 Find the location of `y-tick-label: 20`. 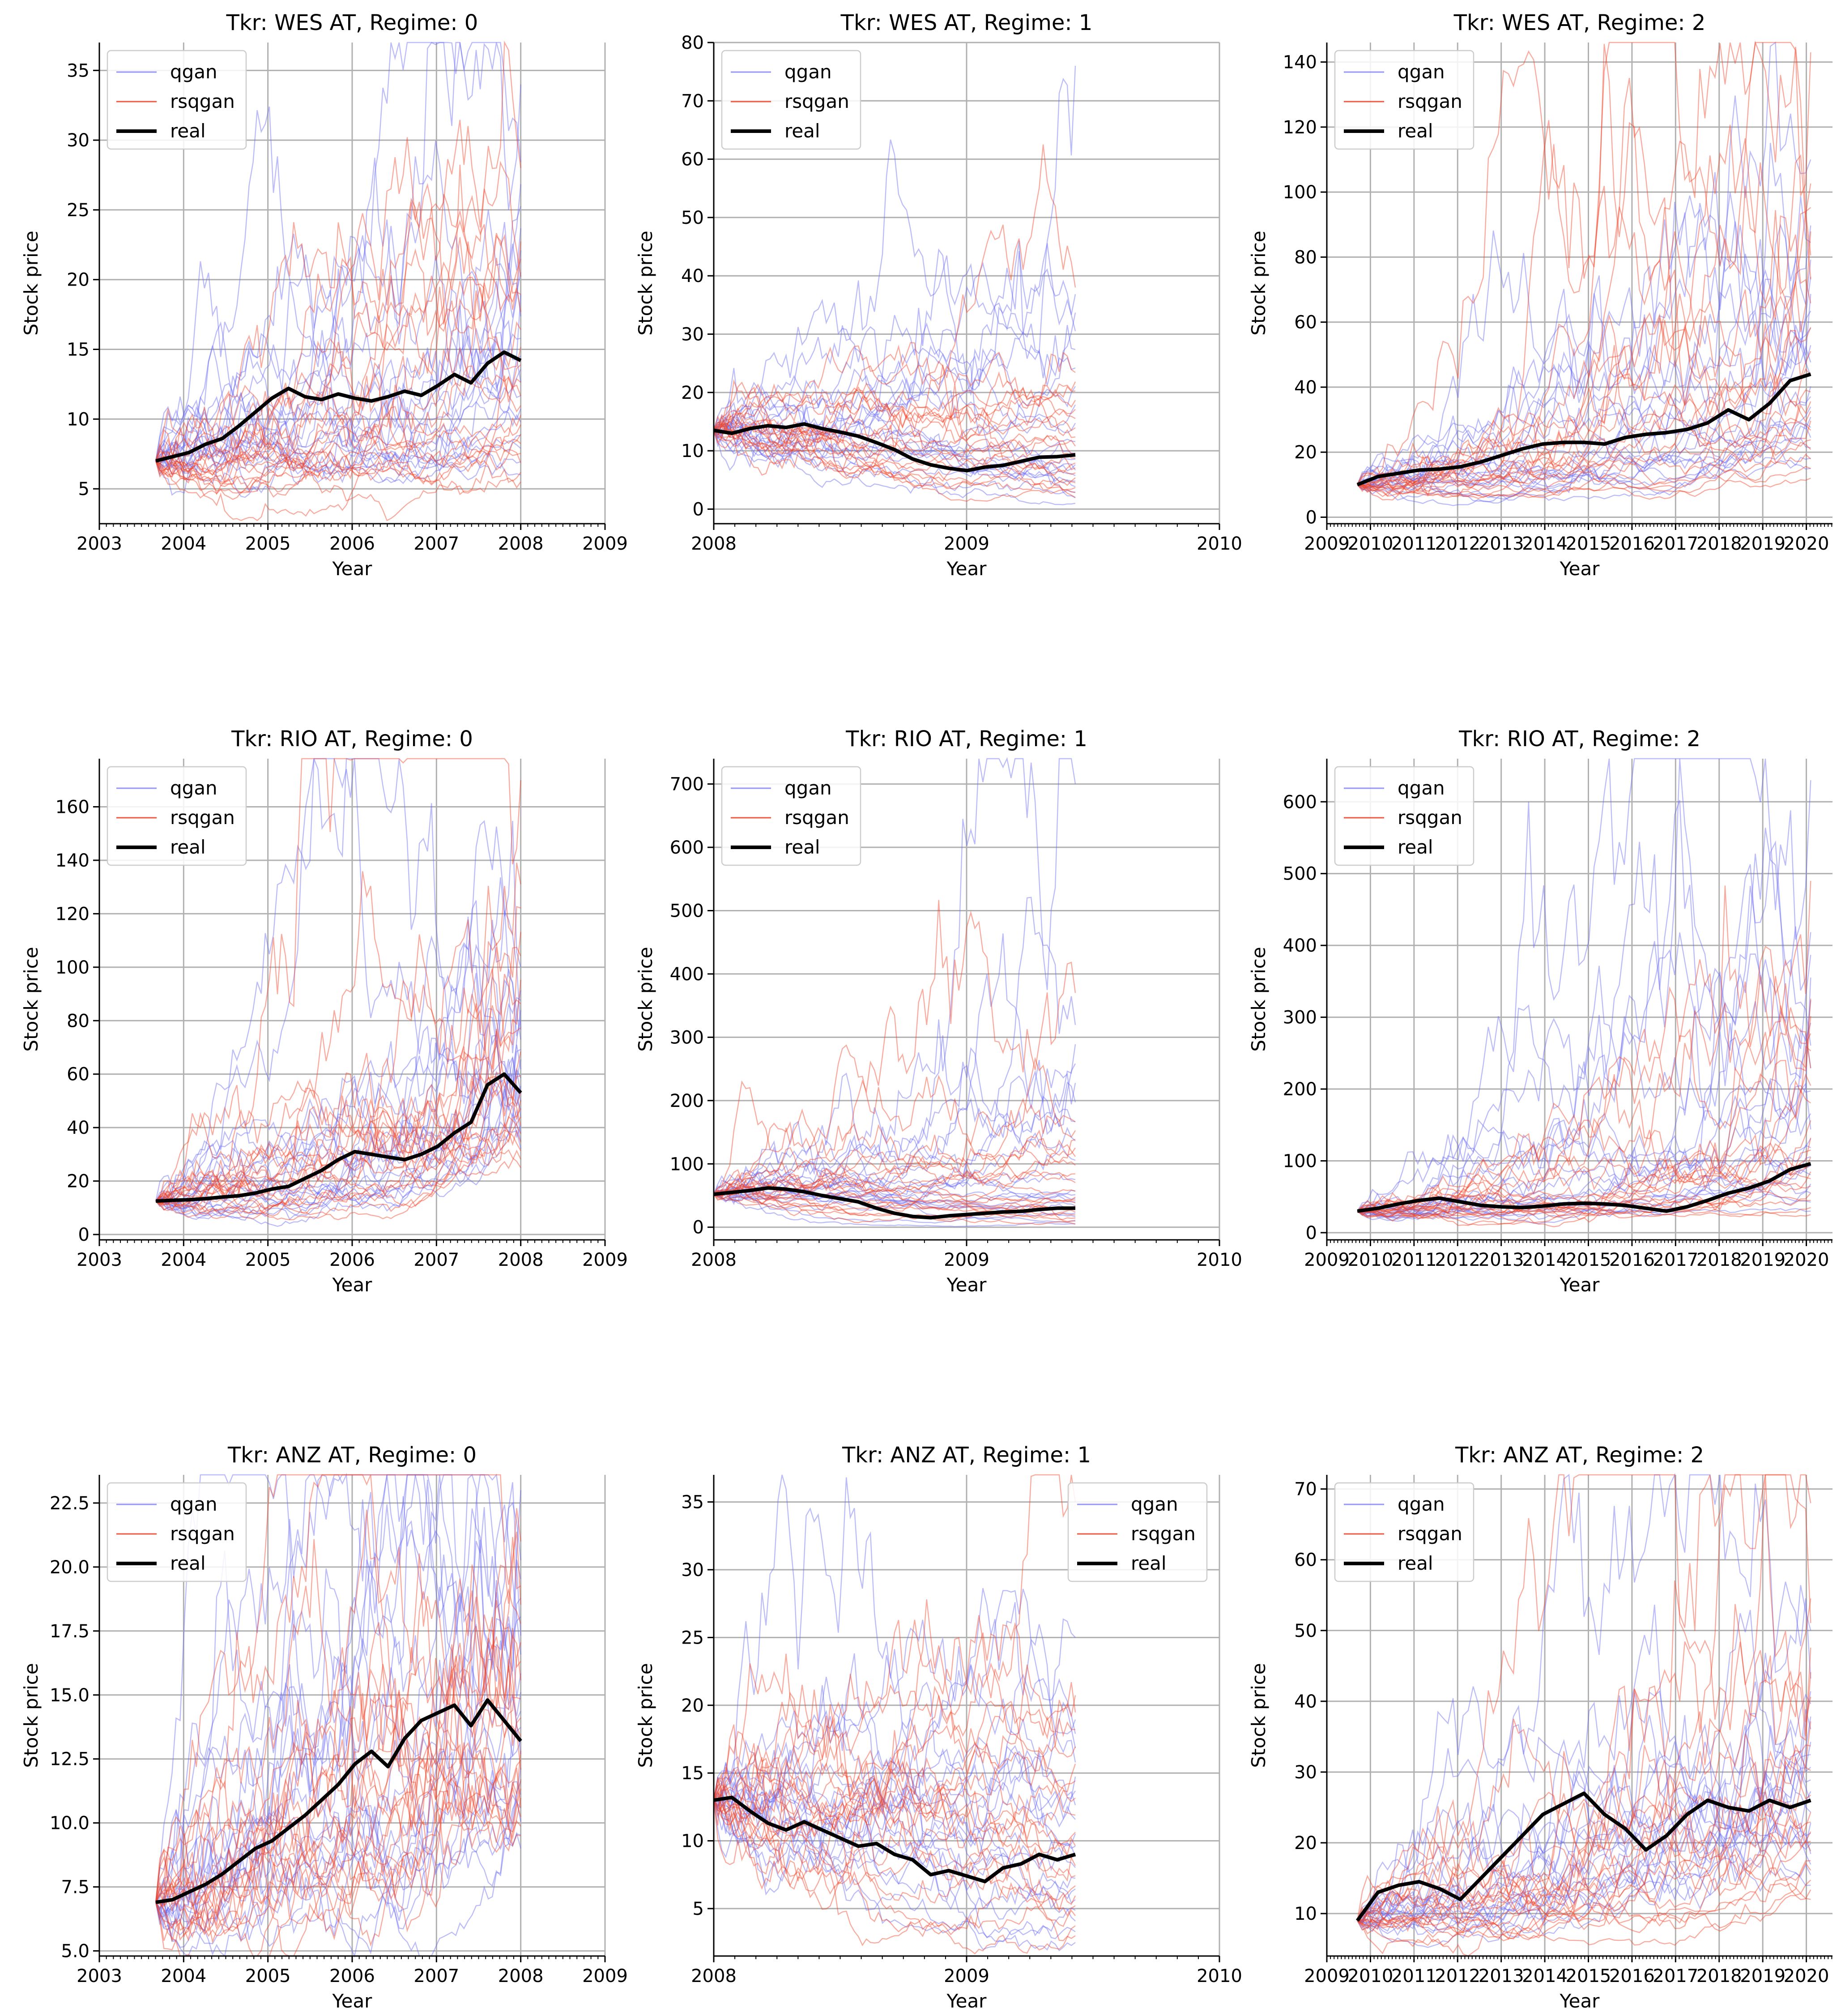

y-tick-label: 20 is located at coordinates (692, 393).